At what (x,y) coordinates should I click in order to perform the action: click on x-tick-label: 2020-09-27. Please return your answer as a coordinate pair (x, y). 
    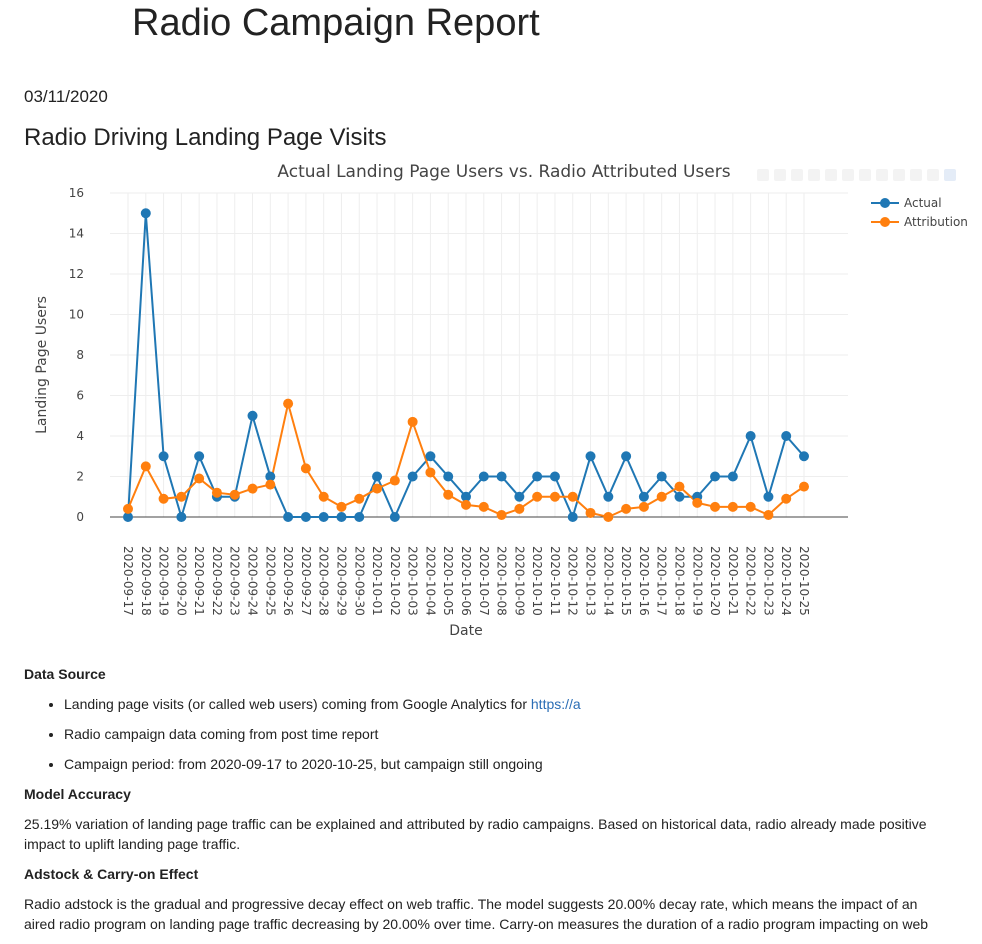
    Looking at the image, I should click on (306, 581).